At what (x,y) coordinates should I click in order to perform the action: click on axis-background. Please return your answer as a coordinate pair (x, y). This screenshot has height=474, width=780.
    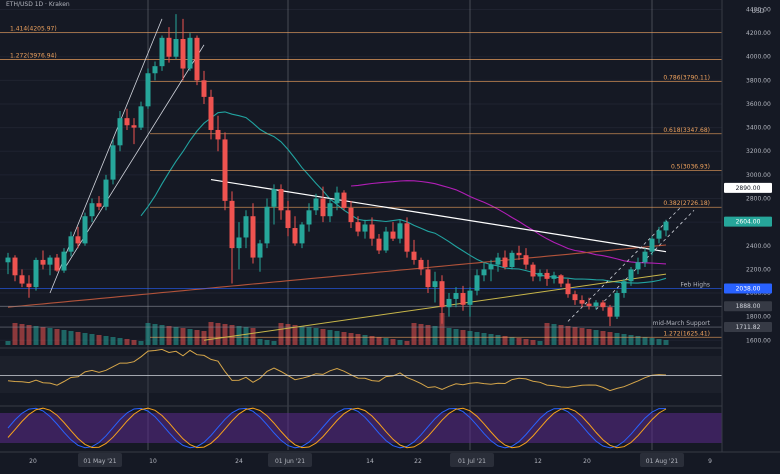
    Looking at the image, I should click on (751, 235).